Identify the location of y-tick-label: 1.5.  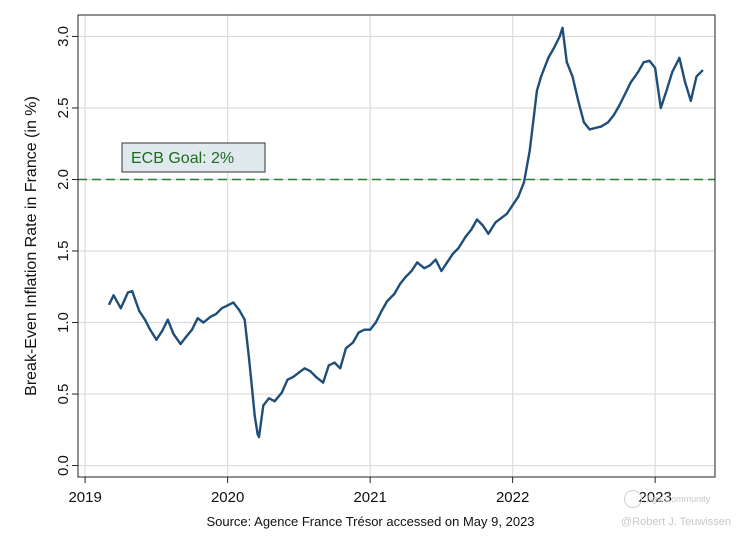
(63, 251).